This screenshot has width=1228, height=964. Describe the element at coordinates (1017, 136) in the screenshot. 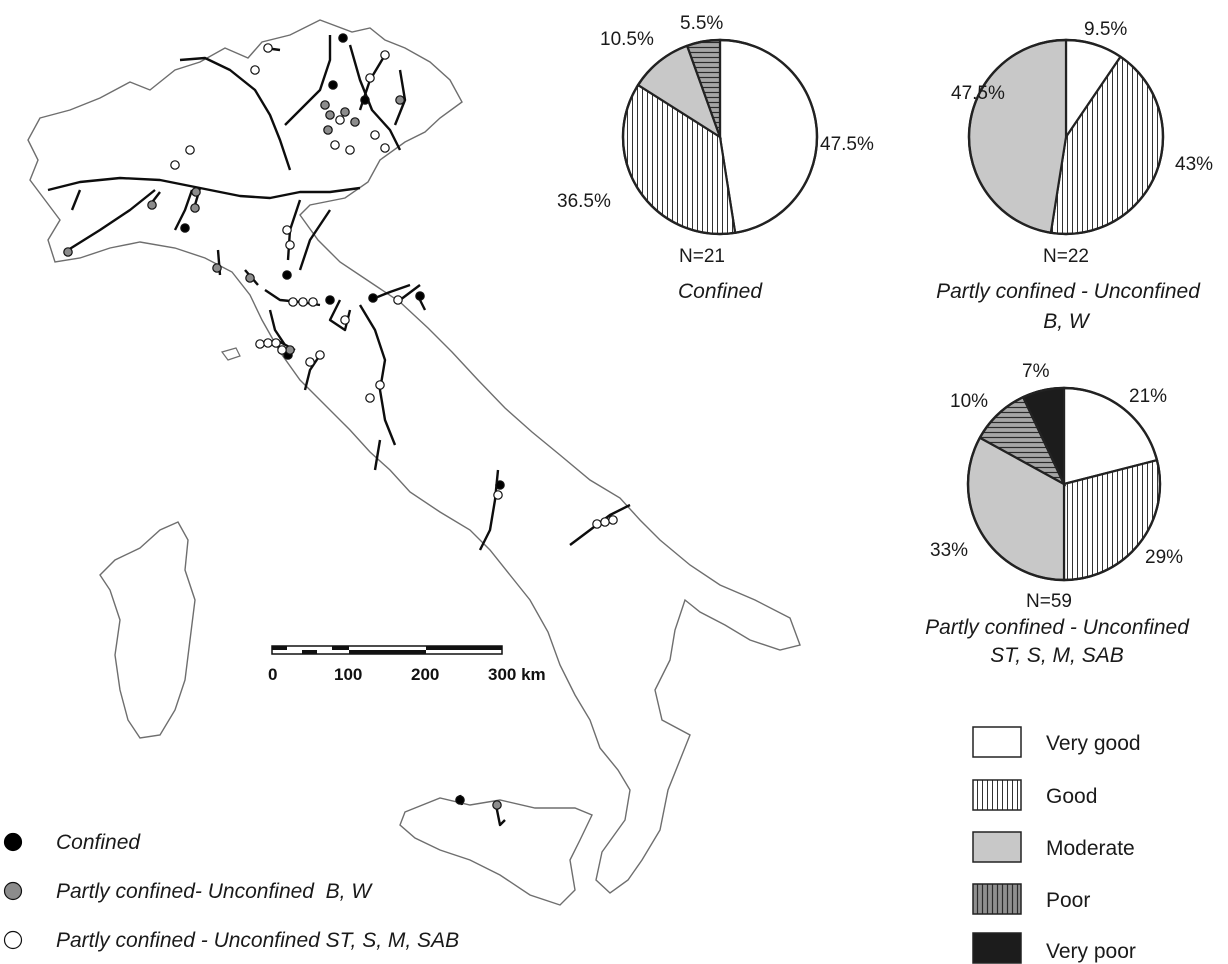

I see `pie-slice-moderate` at that location.